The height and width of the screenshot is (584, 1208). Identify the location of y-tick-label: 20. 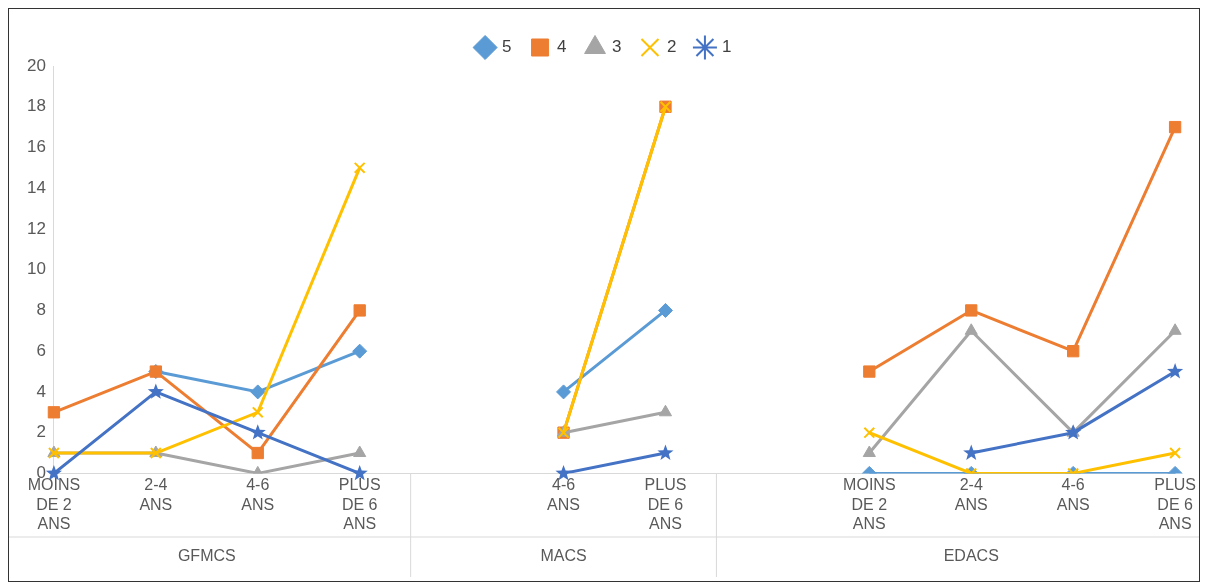
(36, 65).